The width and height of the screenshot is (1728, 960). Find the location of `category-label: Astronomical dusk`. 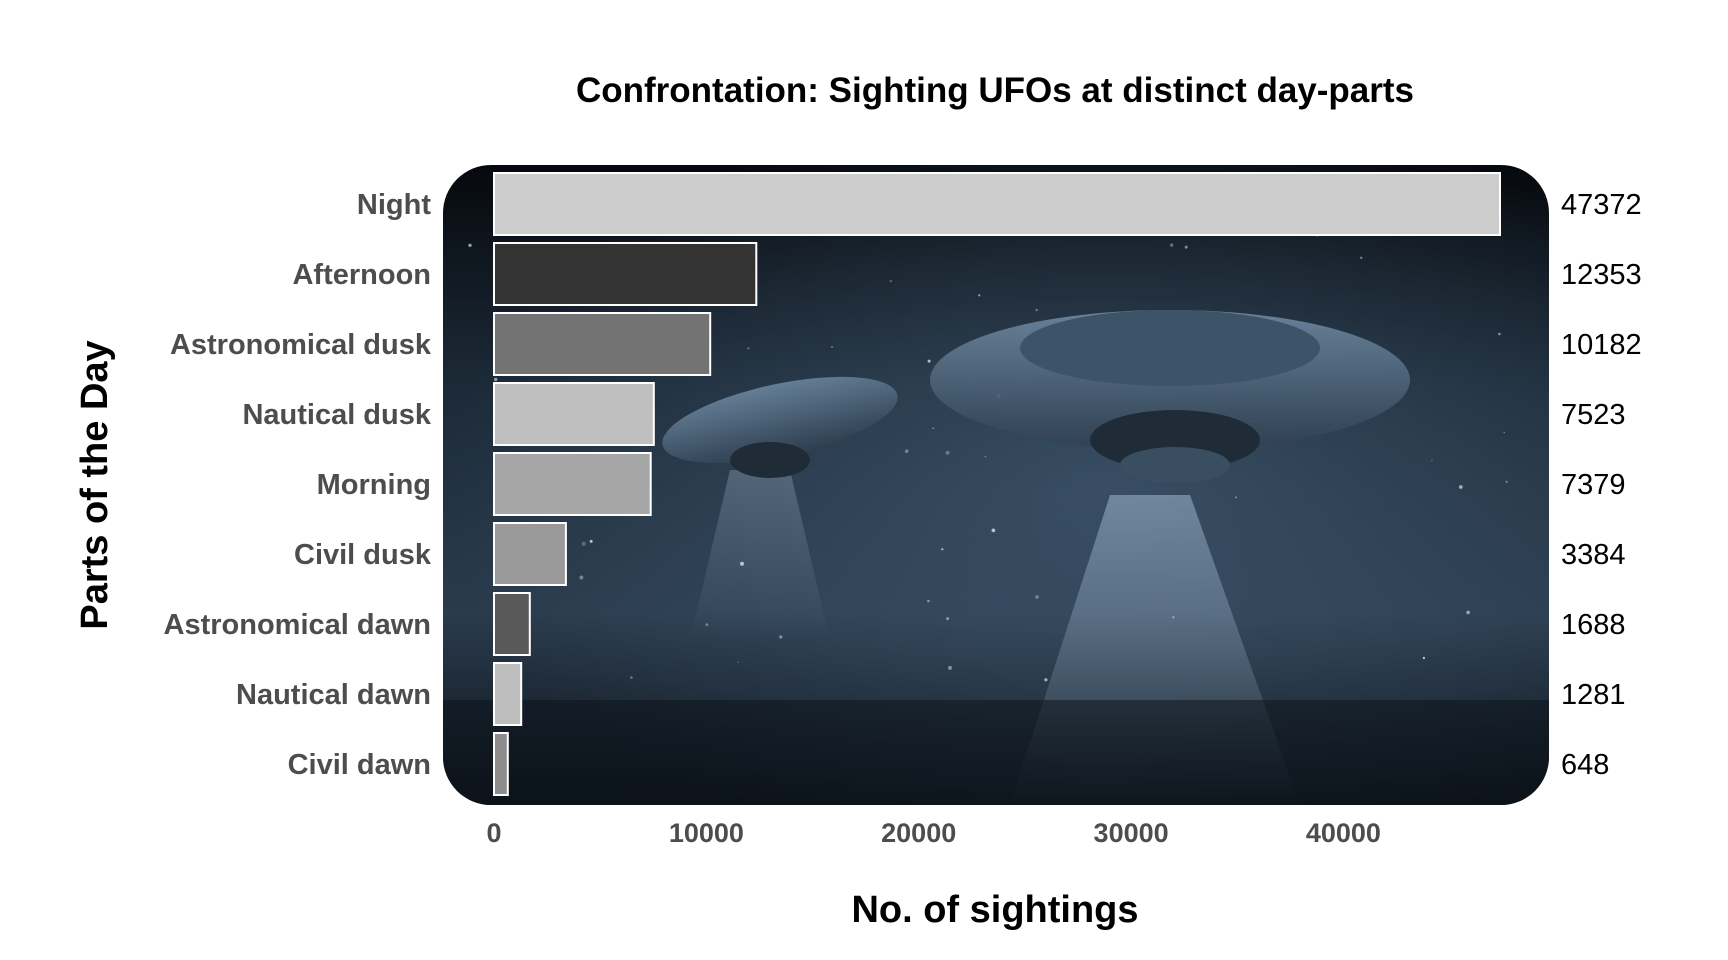

category-label: Astronomical dusk is located at coordinates (301, 345).